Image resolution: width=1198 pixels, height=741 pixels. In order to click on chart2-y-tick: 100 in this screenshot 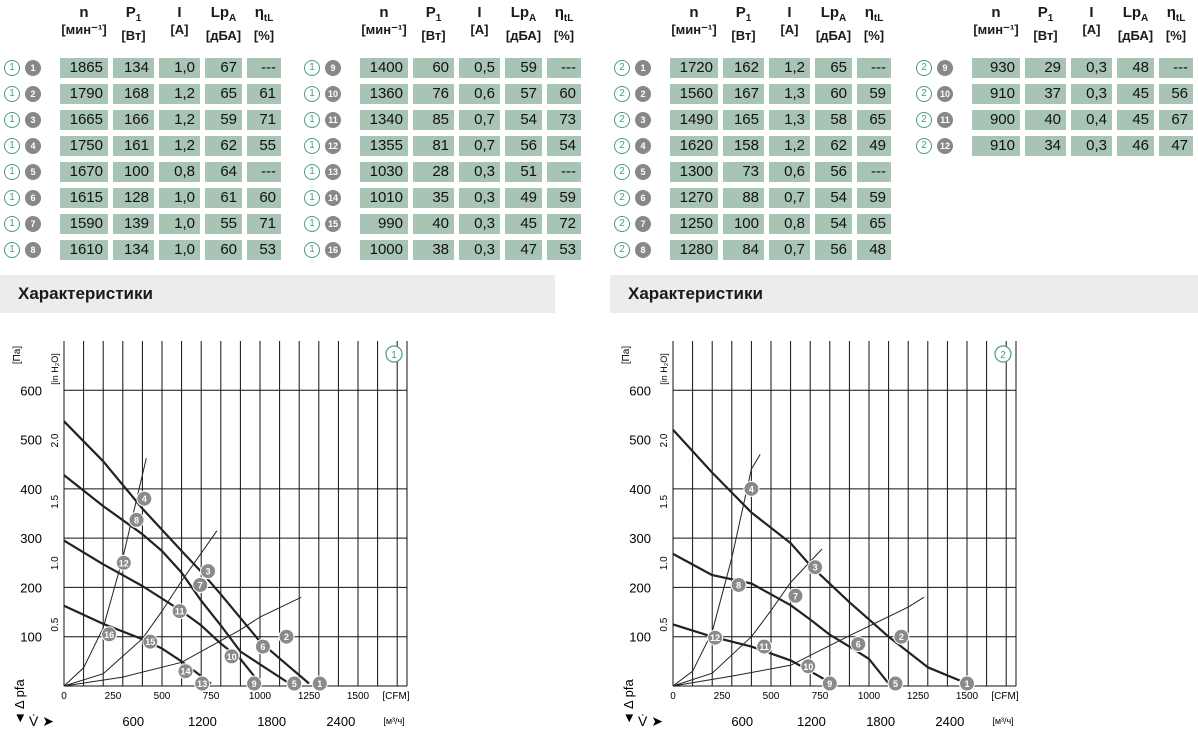, I will do `click(640, 637)`.